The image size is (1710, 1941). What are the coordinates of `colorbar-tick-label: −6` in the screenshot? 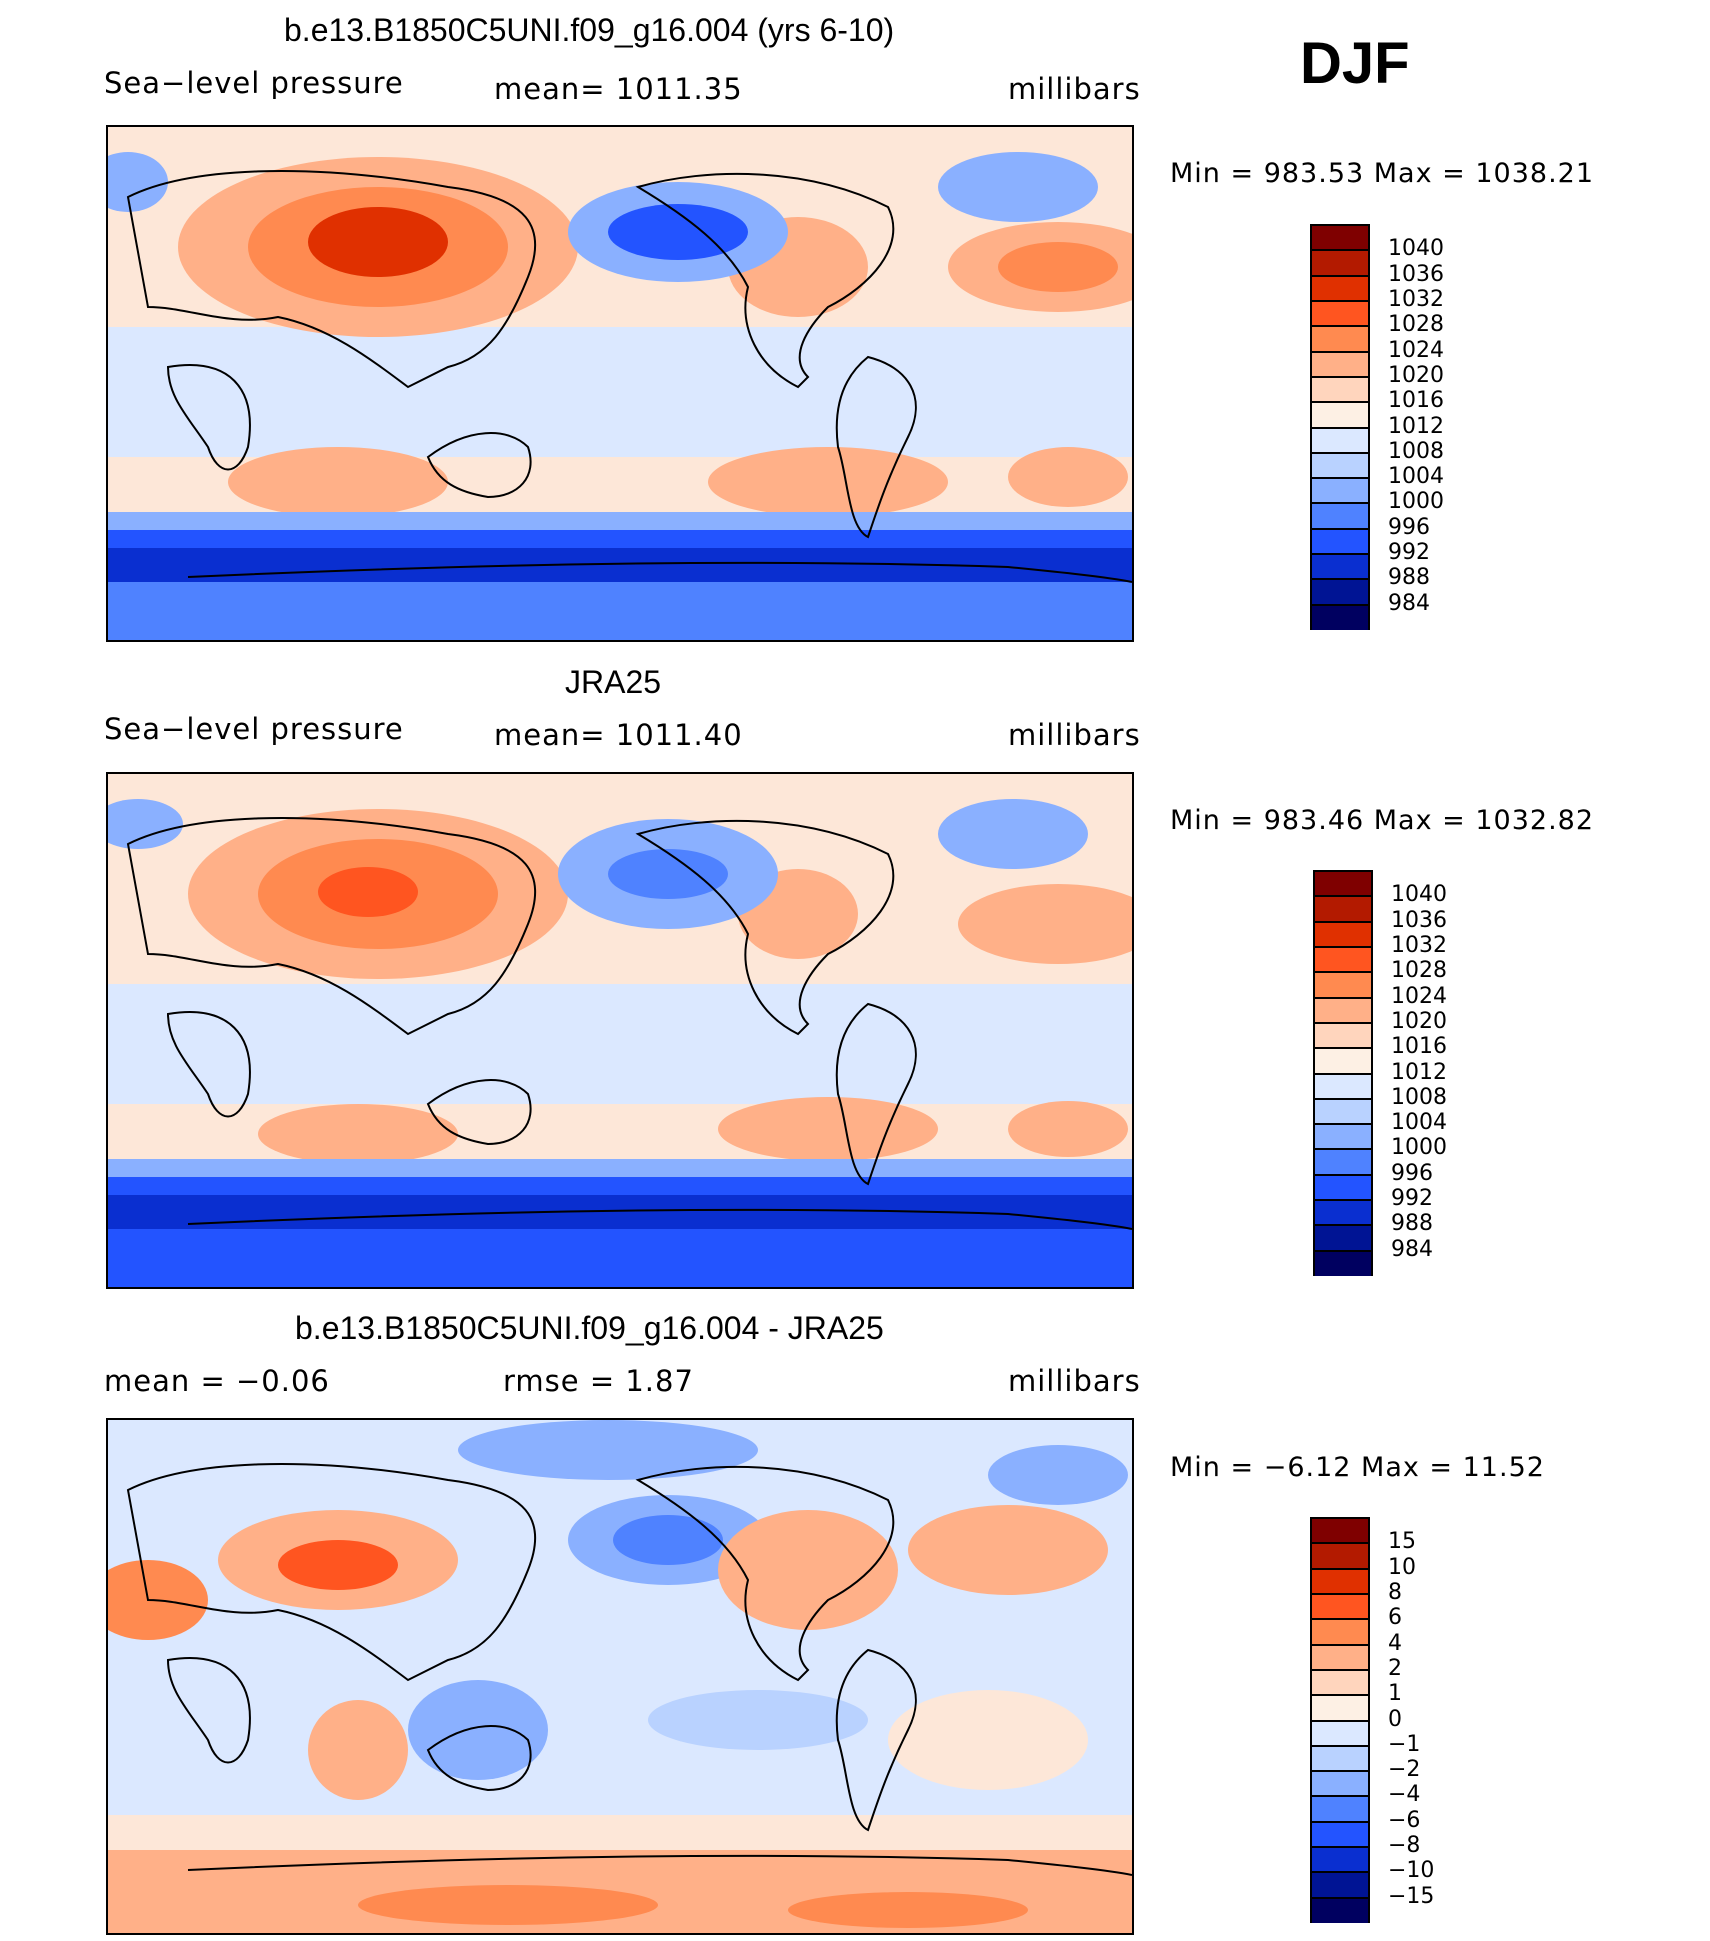 It's located at (1404, 1820).